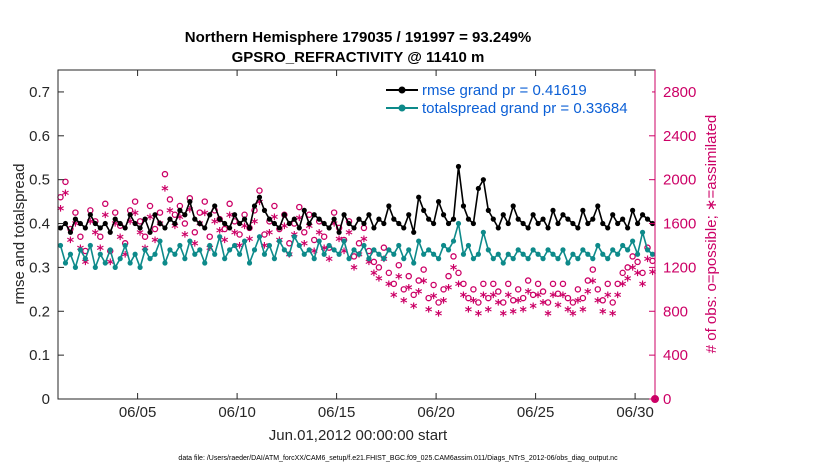 The height and width of the screenshot is (470, 830). Describe the element at coordinates (679, 92) in the screenshot. I see `y-right-tick-label: 2800` at that location.